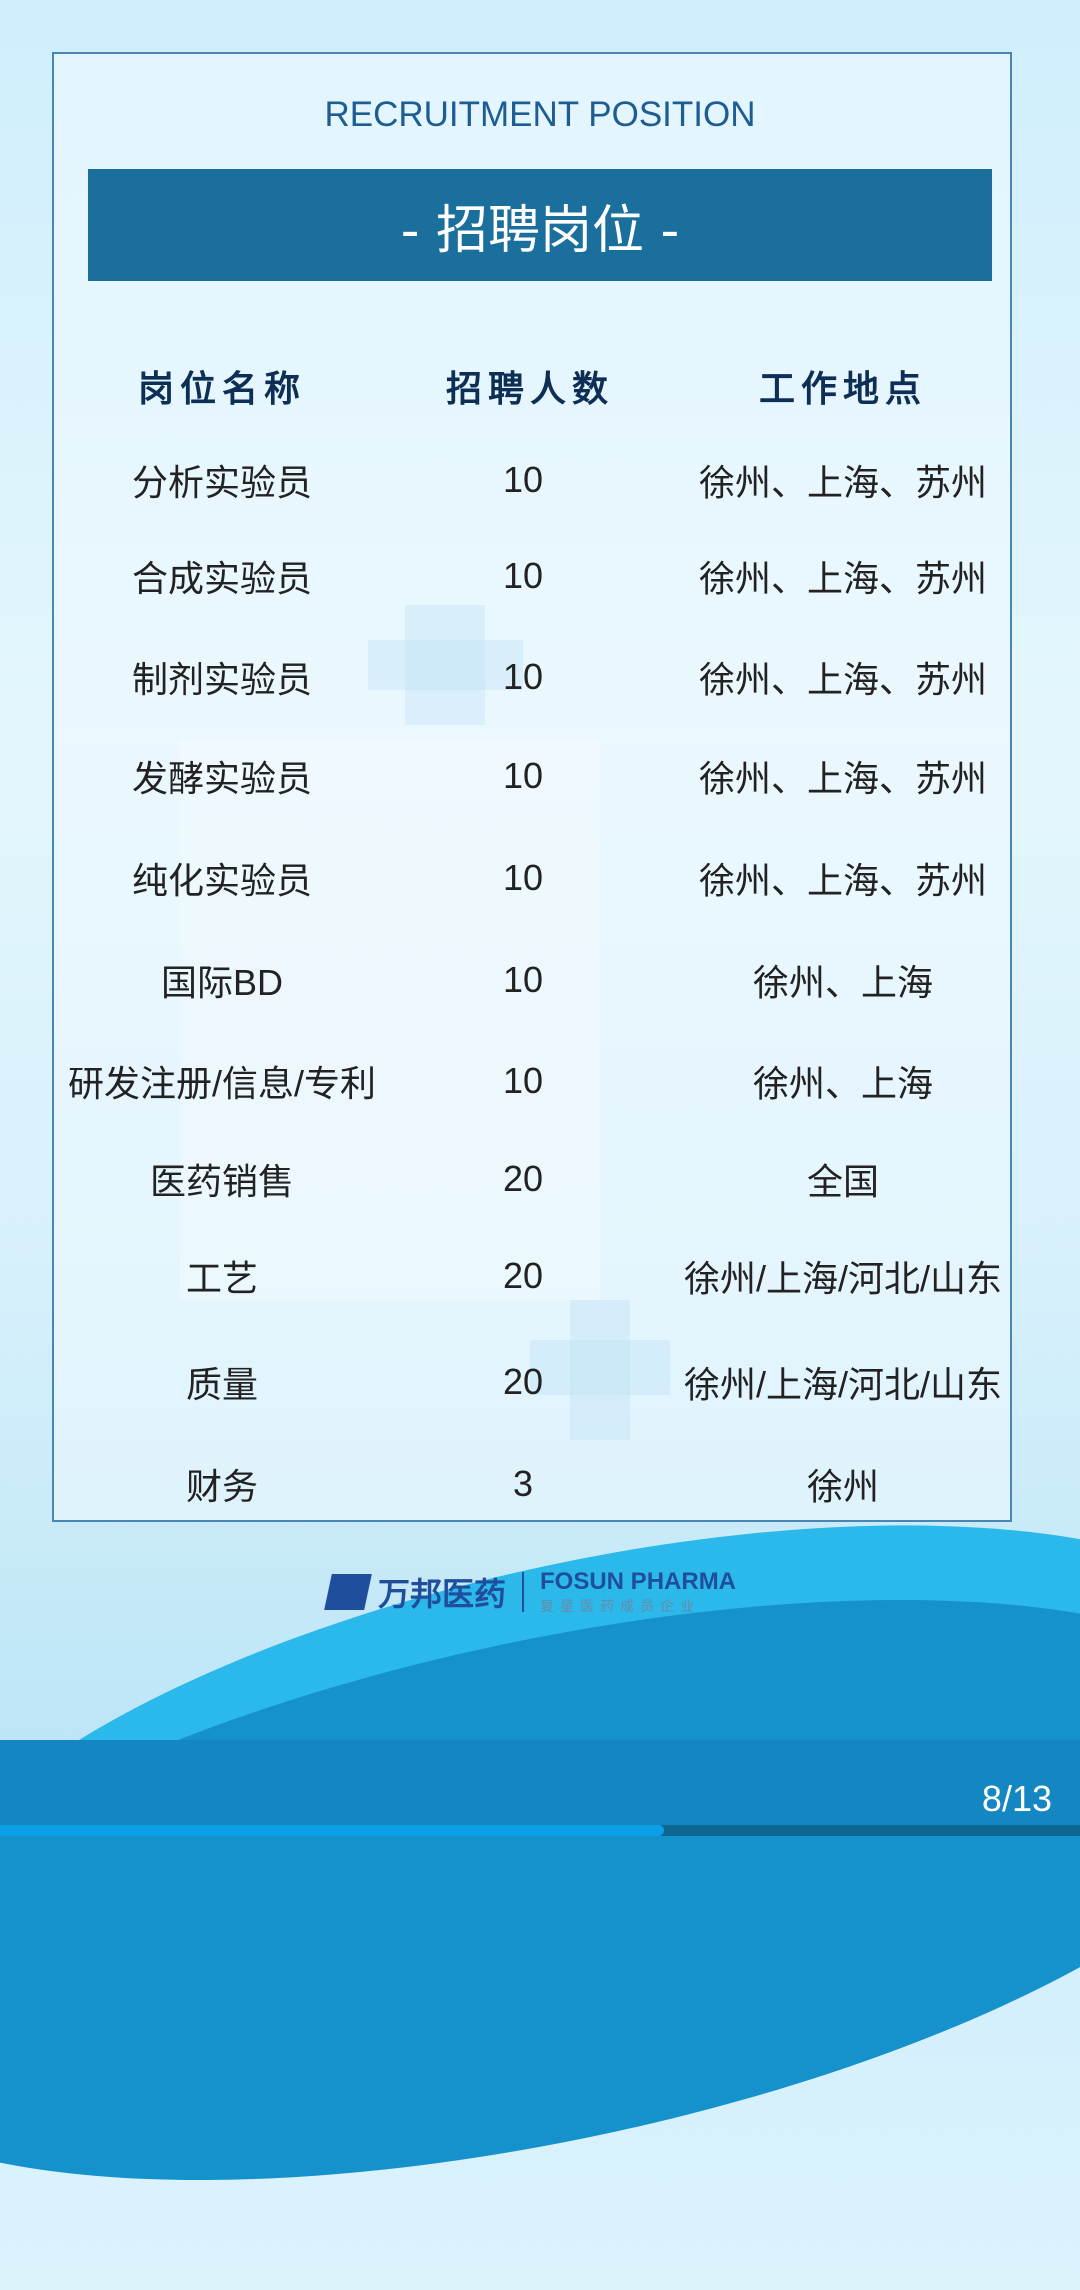 Image resolution: width=1080 pixels, height=2290 pixels. What do you see at coordinates (222, 1083) in the screenshot?
I see `cell-position: 研发注册/信息/专利` at bounding box center [222, 1083].